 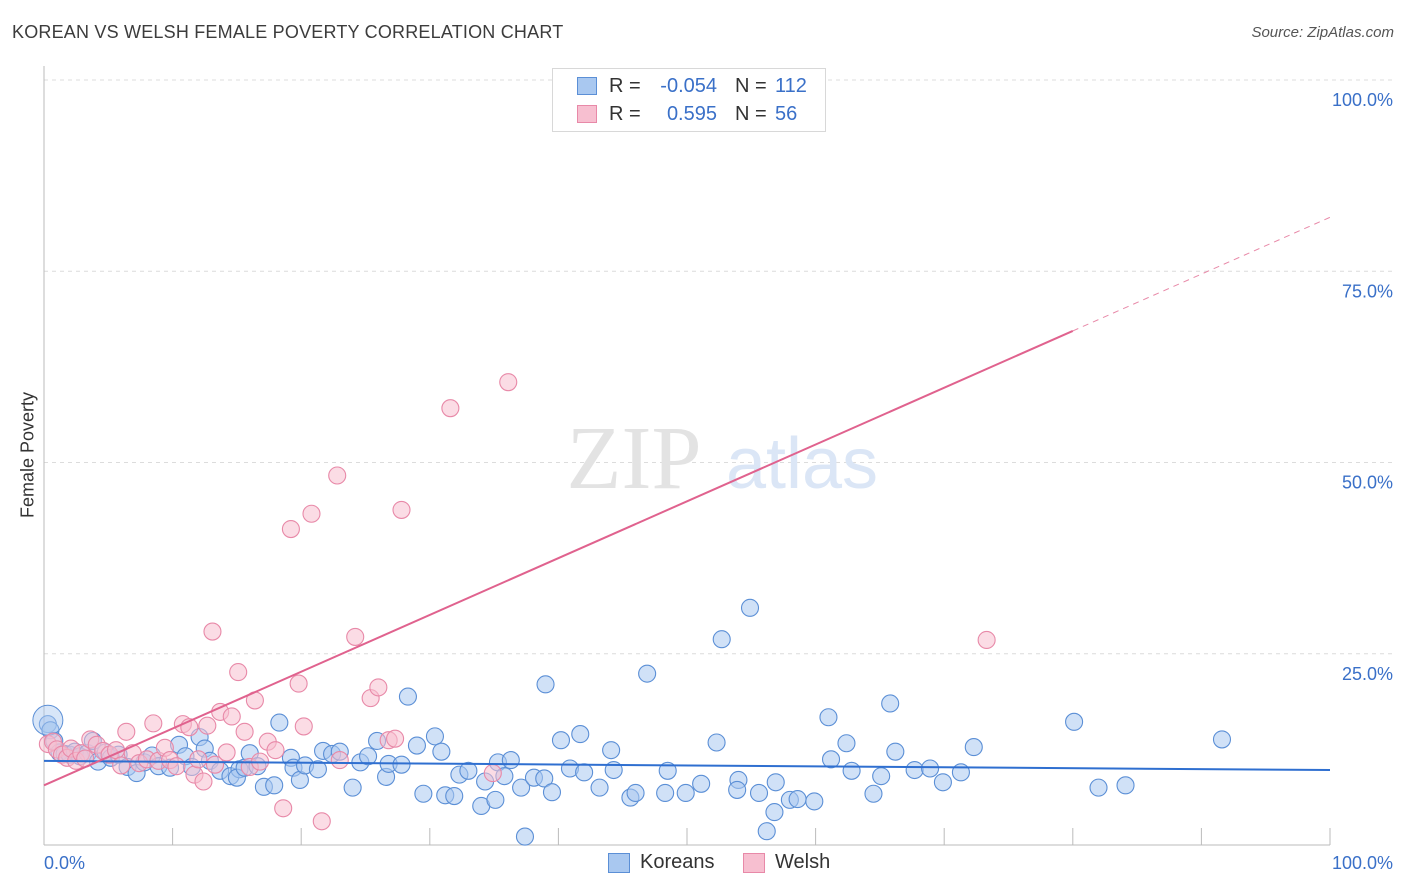 I want to click on legend-r-value: 0.595, so click(x=691, y=113).